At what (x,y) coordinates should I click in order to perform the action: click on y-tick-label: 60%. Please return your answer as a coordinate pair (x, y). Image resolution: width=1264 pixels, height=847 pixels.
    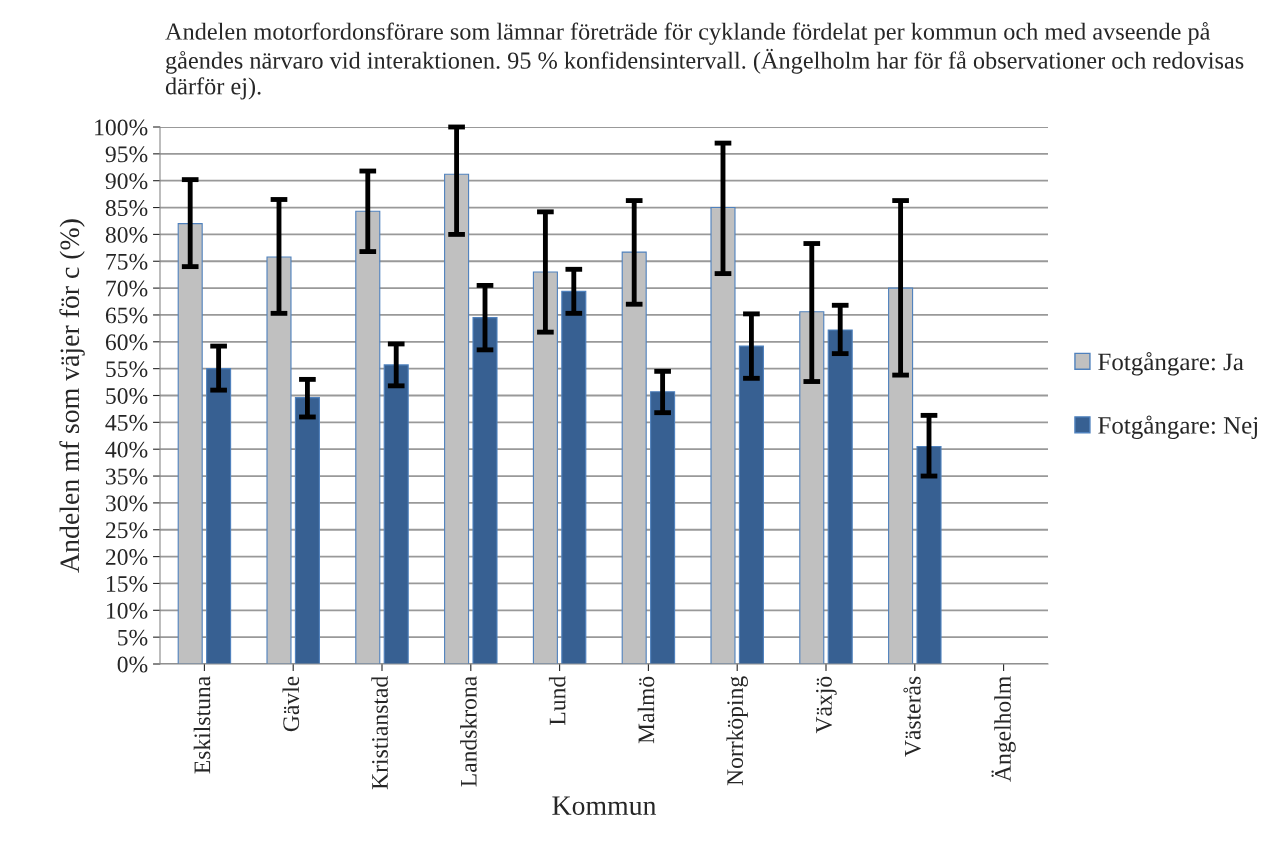
    Looking at the image, I should click on (126, 342).